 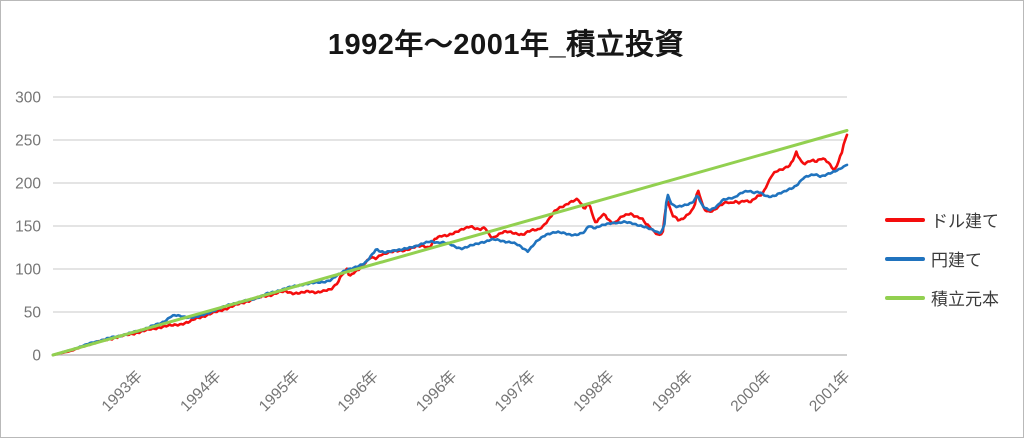 What do you see at coordinates (33, 313) in the screenshot?
I see `y-axis-tick-label: 50` at bounding box center [33, 313].